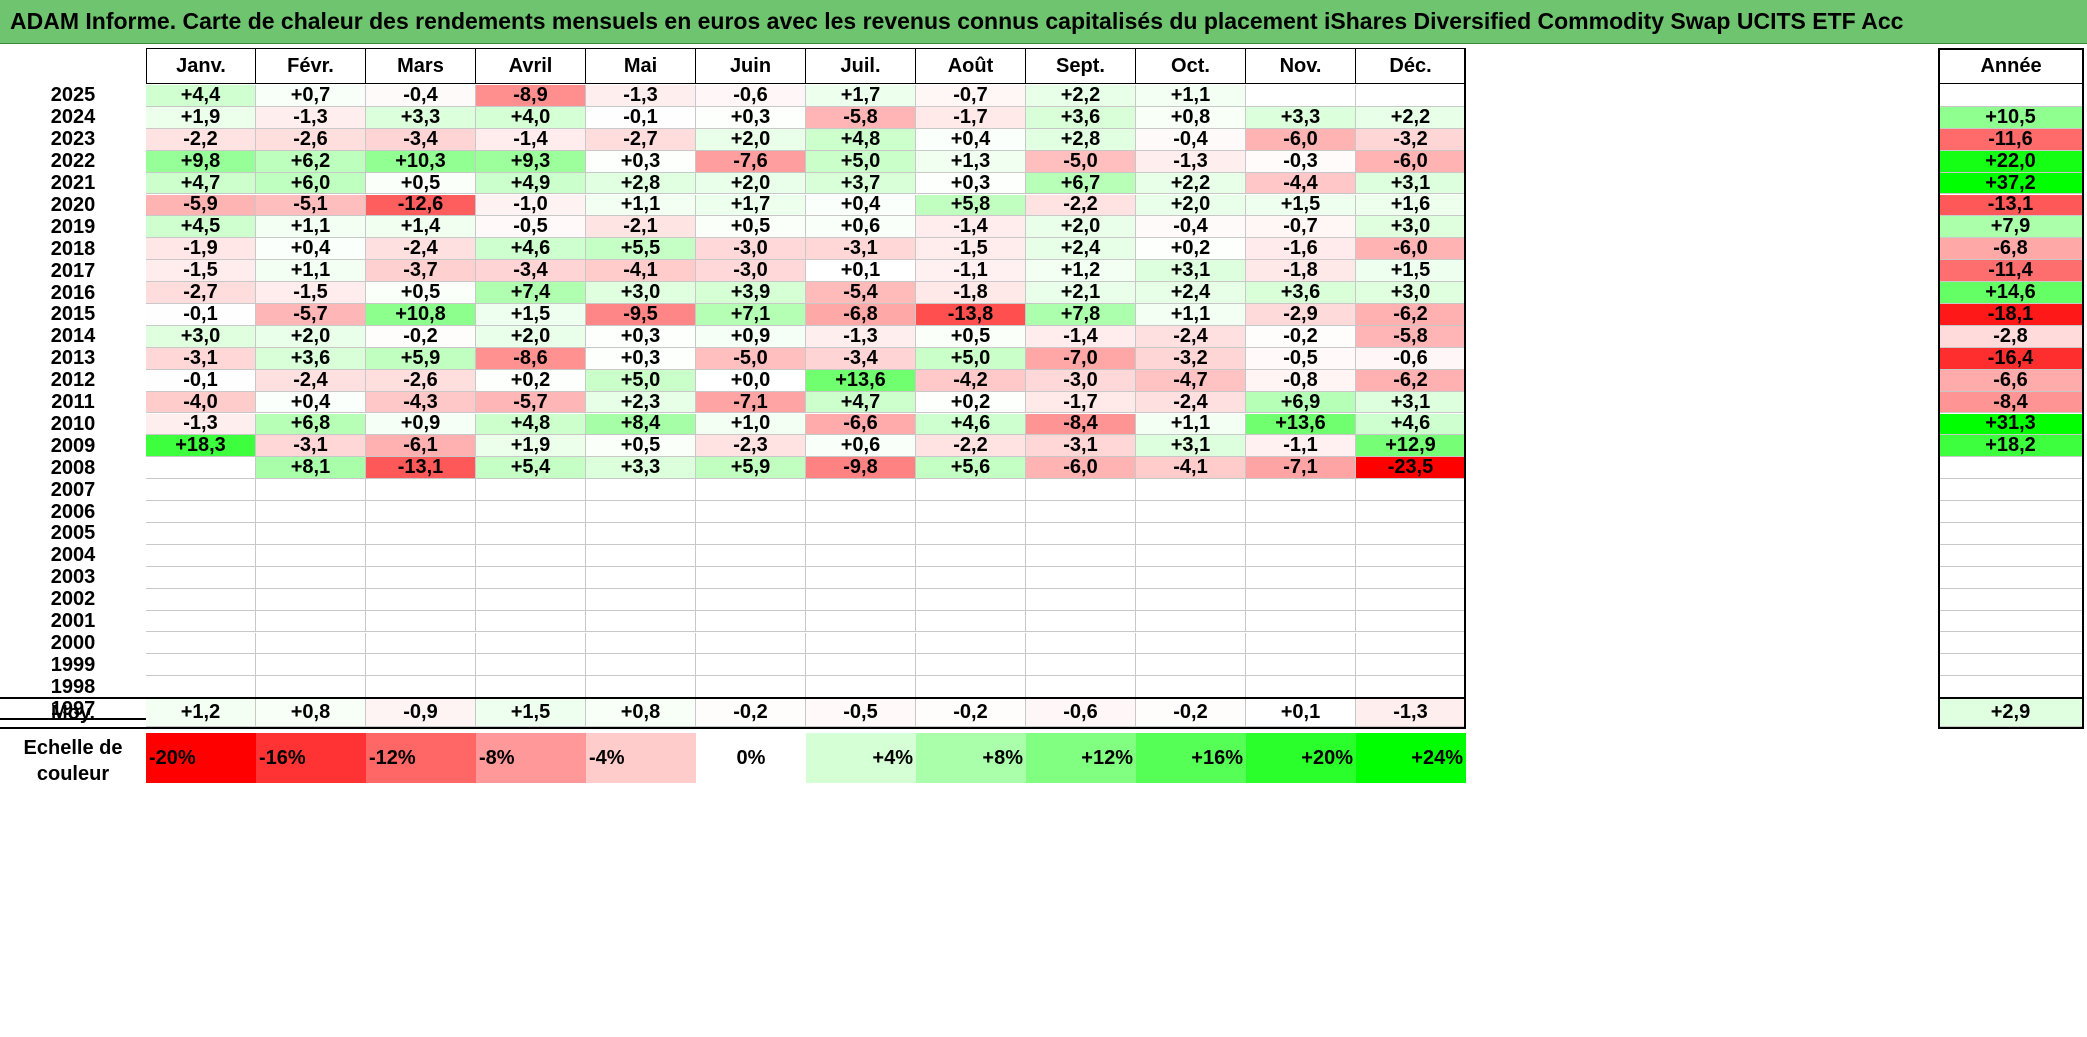  What do you see at coordinates (861, 758) in the screenshot?
I see `legend-swatch: +4%` at bounding box center [861, 758].